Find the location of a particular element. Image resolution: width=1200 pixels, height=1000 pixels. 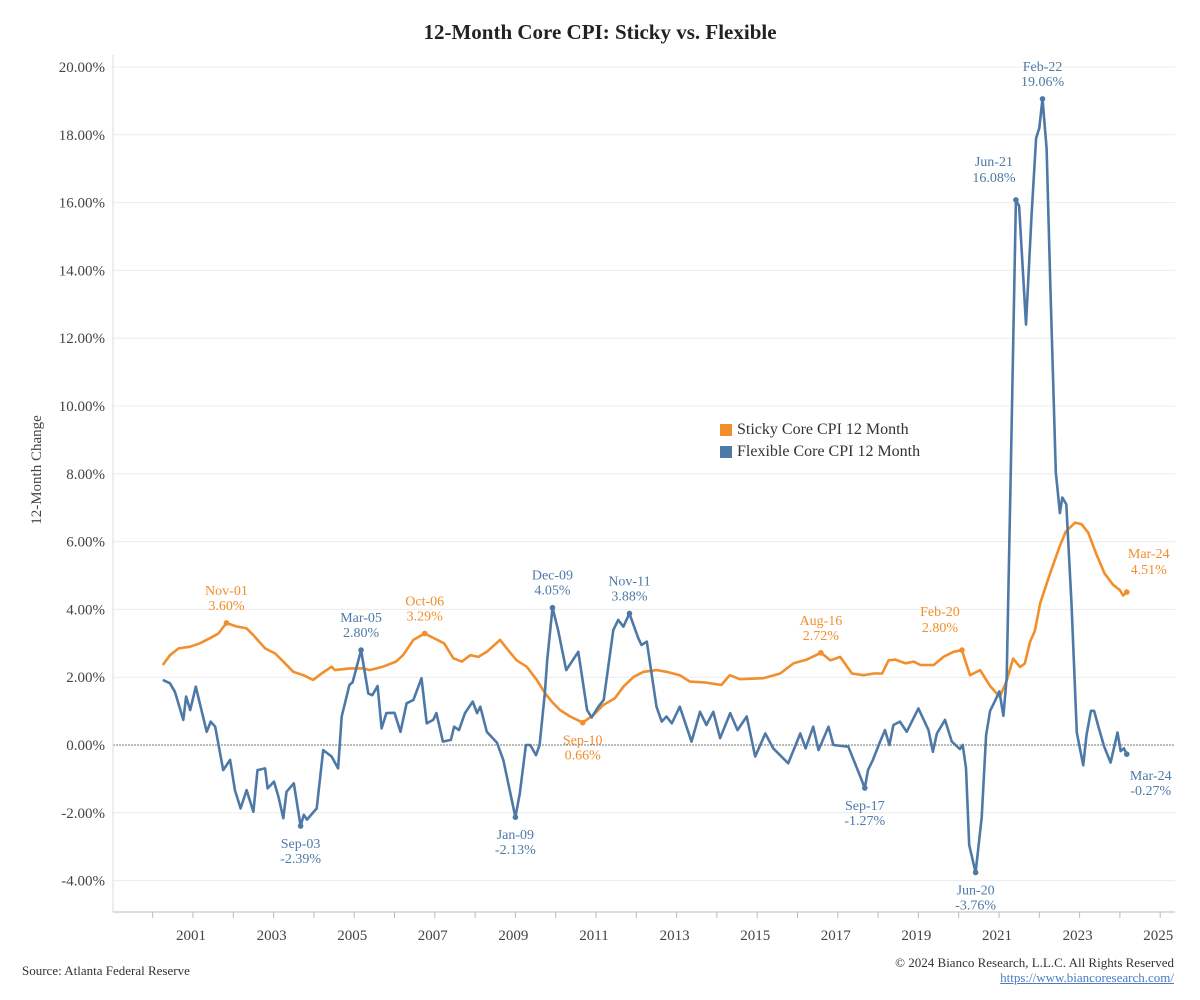

annotation-date: Jun-20 is located at coordinates (976, 890).